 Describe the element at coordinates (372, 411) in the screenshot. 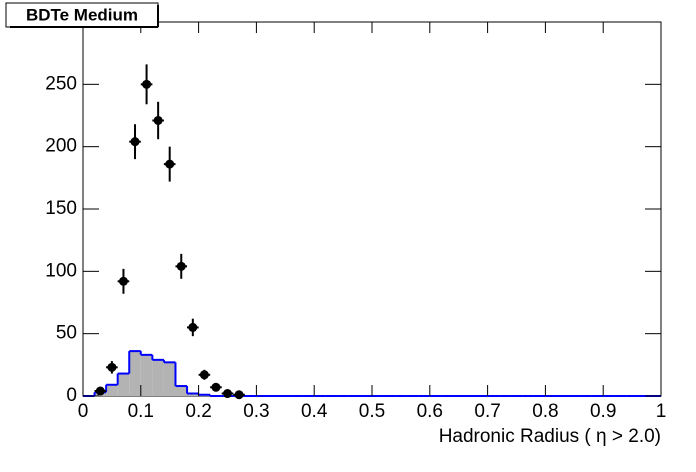

I see `x-tick-label: 0.5` at that location.